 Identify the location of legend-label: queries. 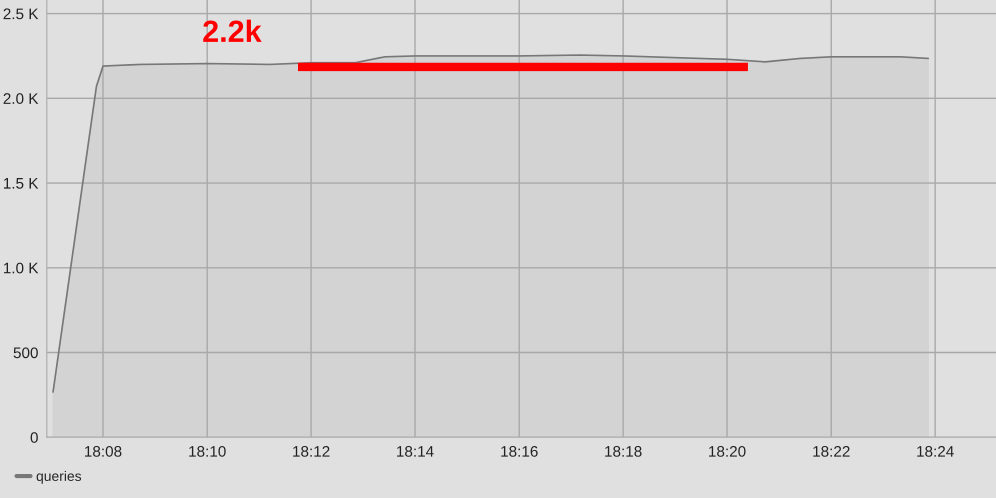
(59, 477).